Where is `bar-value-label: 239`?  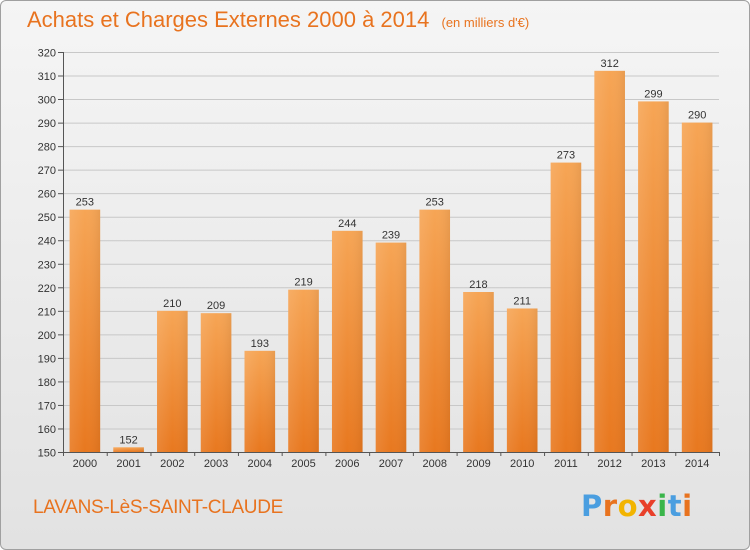
bar-value-label: 239 is located at coordinates (391, 236).